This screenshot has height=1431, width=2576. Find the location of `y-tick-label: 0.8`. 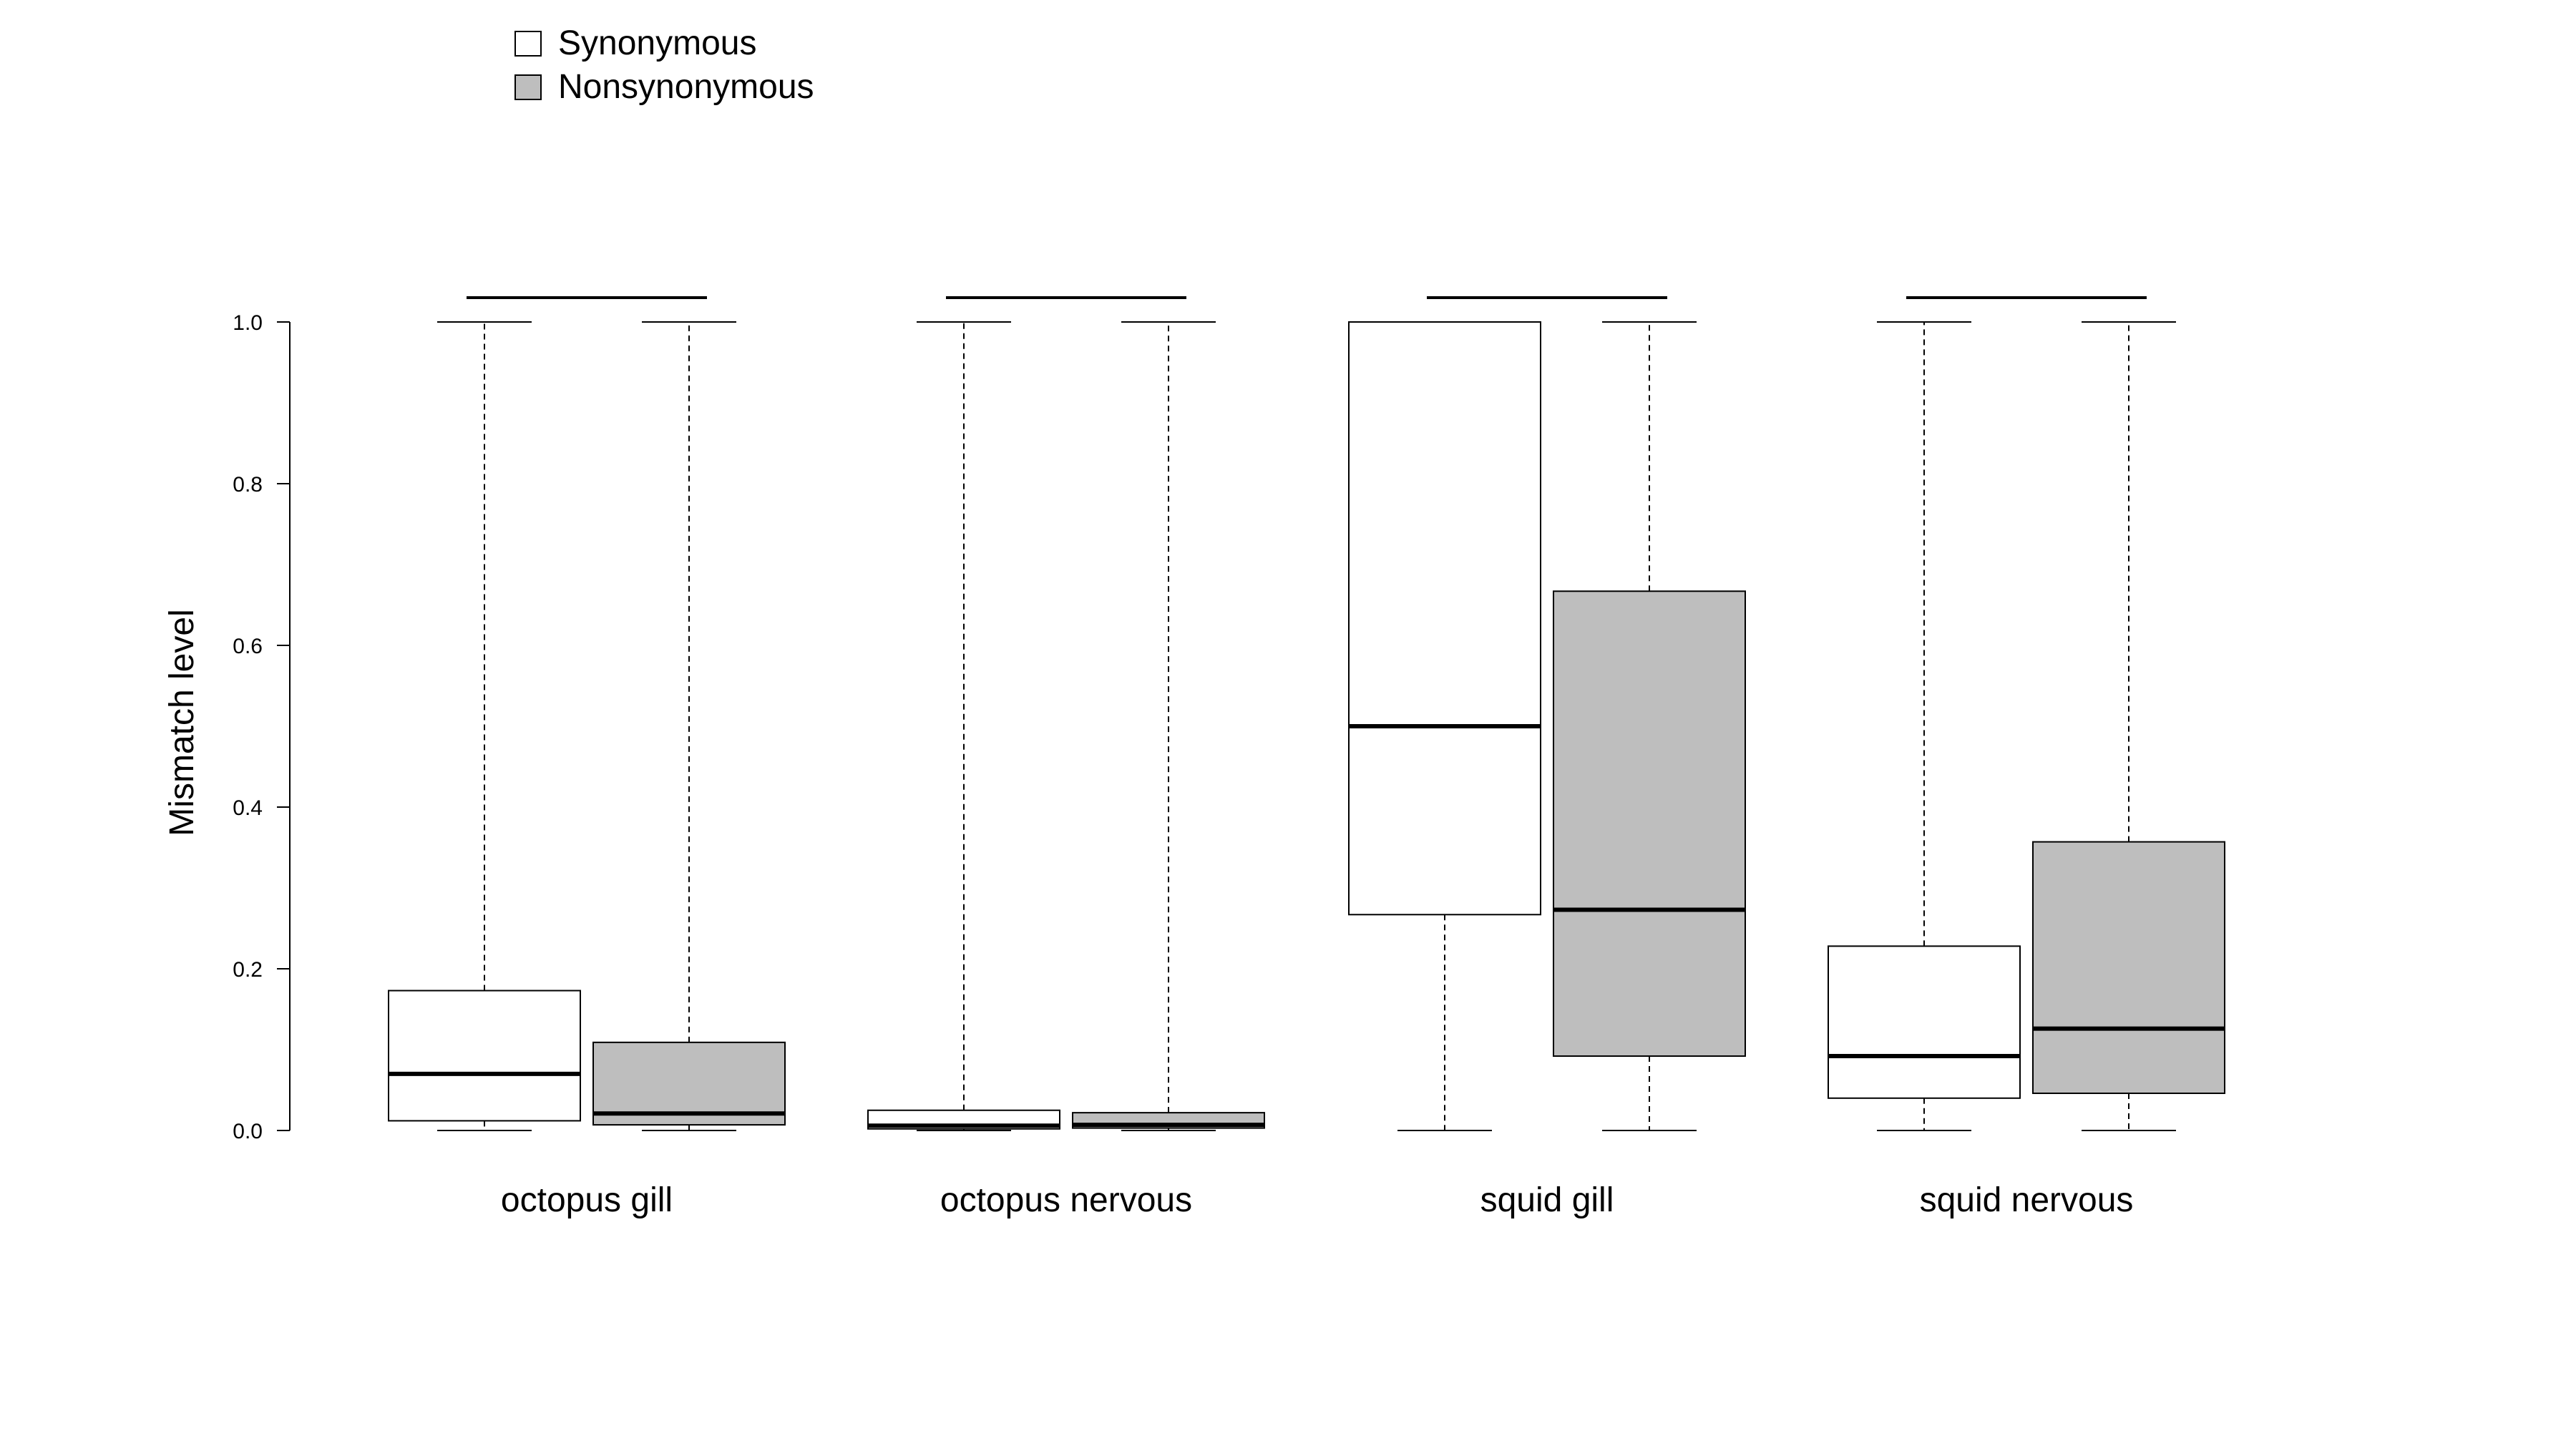

y-tick-label: 0.8 is located at coordinates (248, 485).